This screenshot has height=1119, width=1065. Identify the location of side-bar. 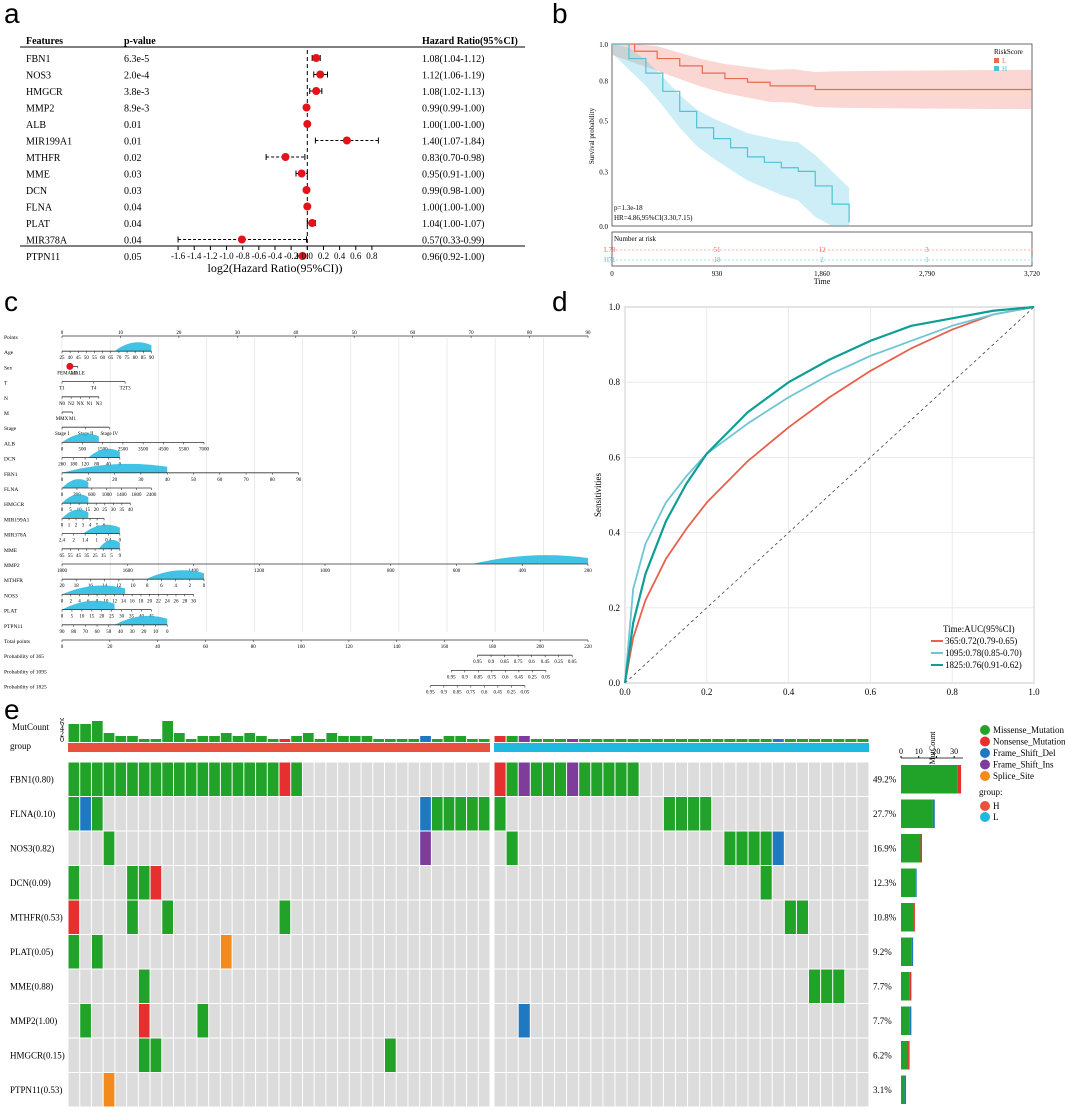
(907, 917).